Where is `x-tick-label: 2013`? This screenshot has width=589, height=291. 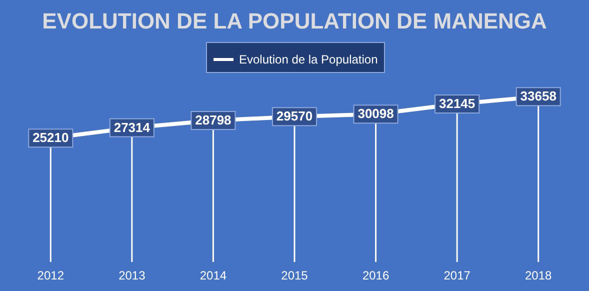 x-tick-label: 2013 is located at coordinates (132, 275).